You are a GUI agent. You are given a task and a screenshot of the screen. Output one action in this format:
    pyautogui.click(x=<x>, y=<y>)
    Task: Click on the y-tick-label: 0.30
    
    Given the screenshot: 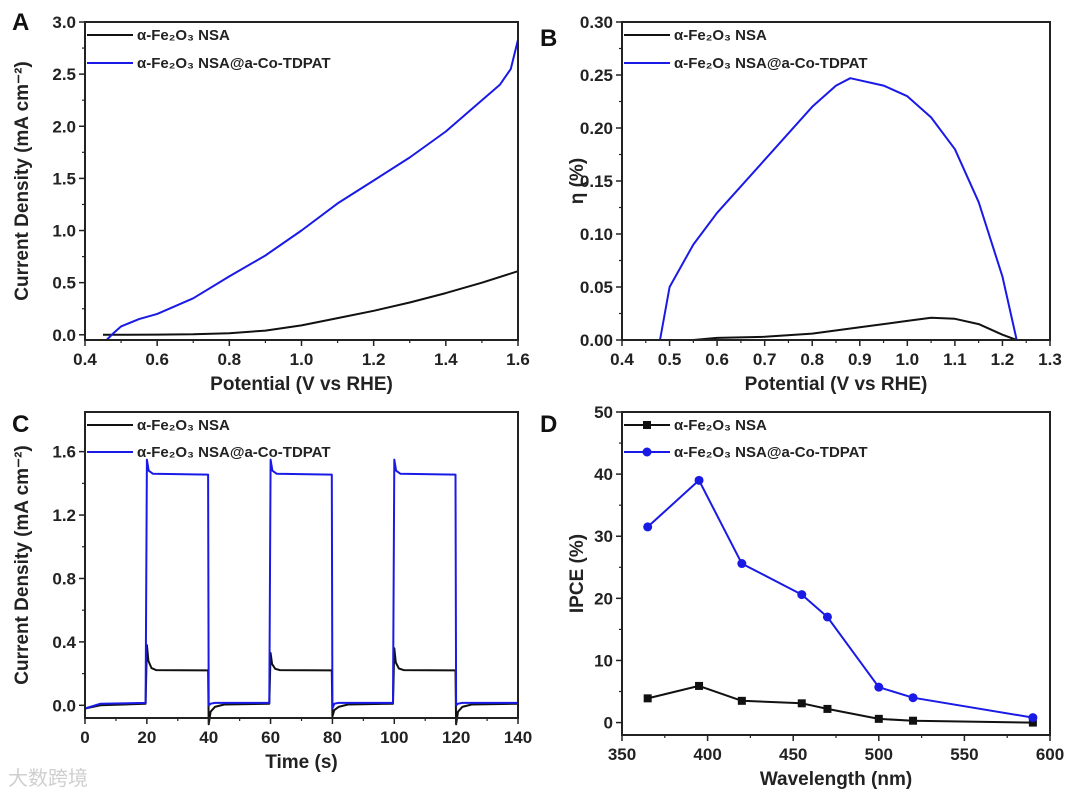 What is the action you would take?
    pyautogui.click(x=596, y=22)
    